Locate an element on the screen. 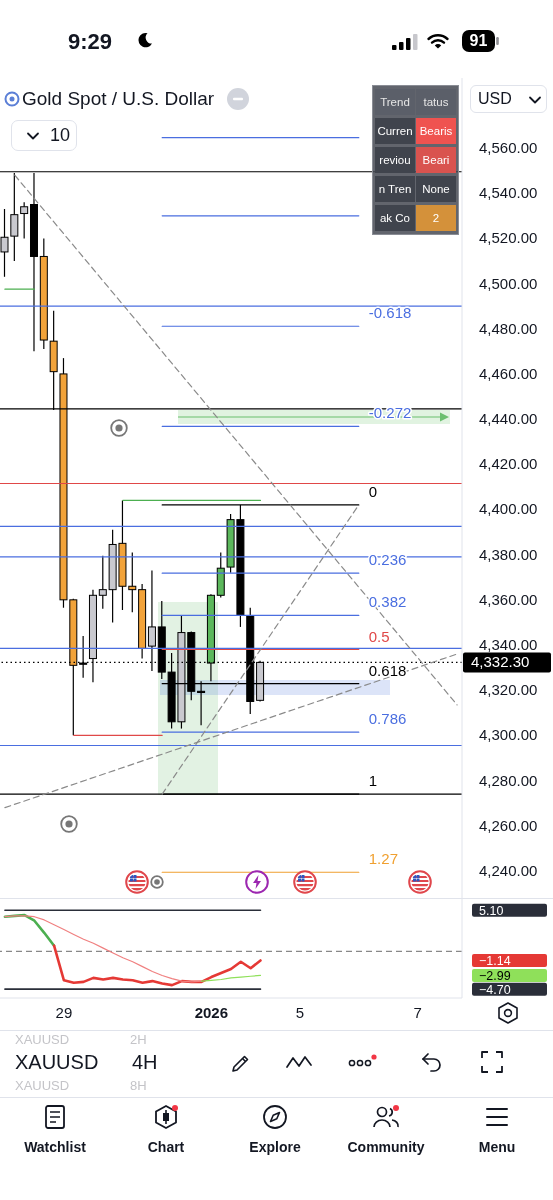  y-tick-label: 4,560.00 is located at coordinates (508, 148).